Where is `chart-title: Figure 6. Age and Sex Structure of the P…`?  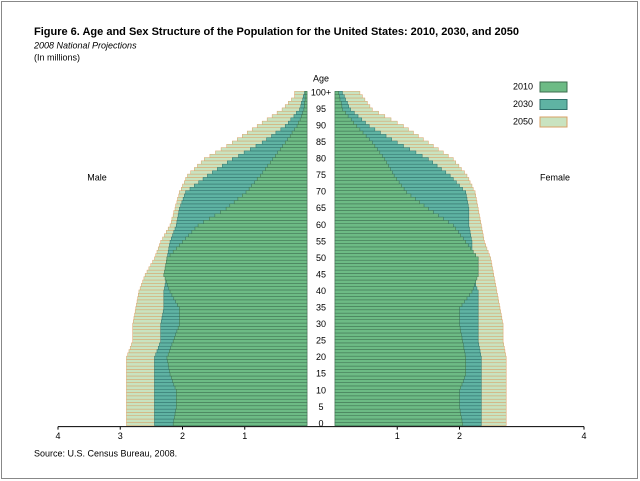 chart-title: Figure 6. Age and Sex Structure of the P… is located at coordinates (276, 32).